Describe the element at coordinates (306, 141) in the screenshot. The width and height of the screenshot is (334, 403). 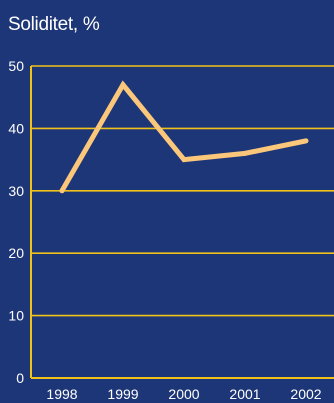
I see `data-point-2002` at that location.